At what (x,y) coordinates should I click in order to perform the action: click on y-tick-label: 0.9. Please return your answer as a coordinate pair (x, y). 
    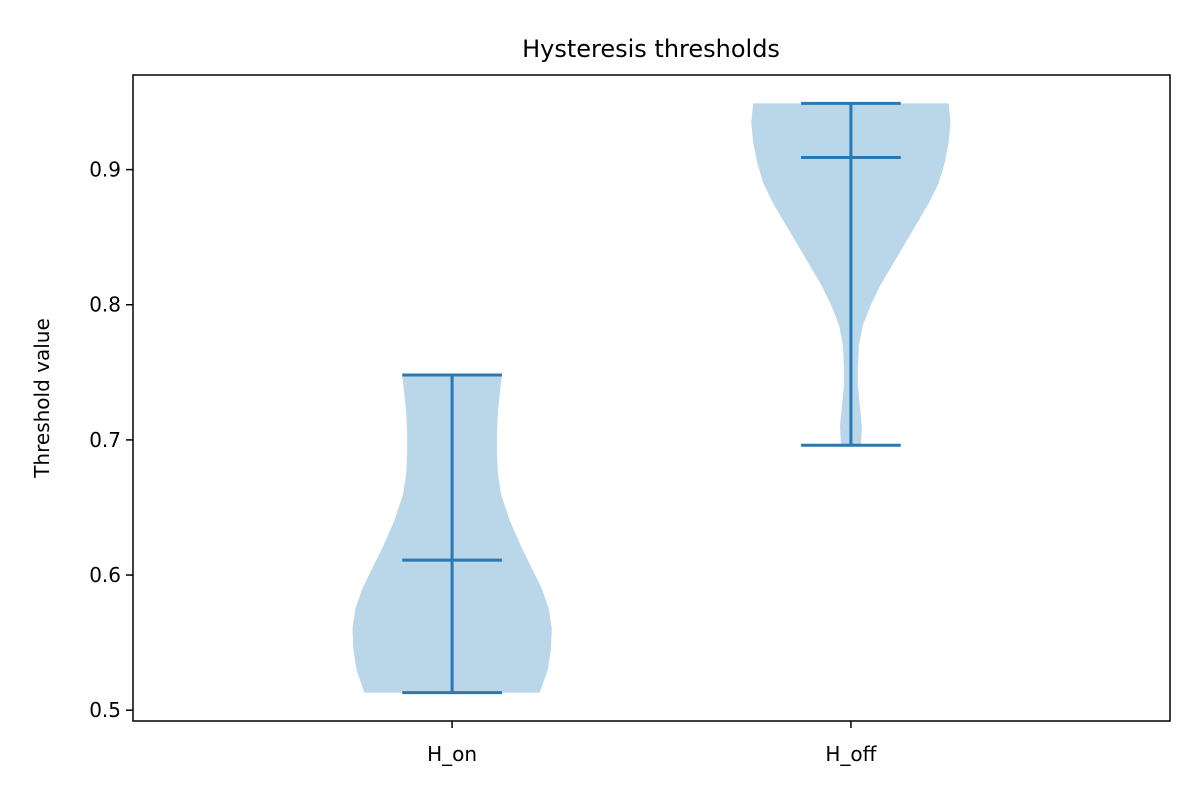
    Looking at the image, I should click on (105, 170).